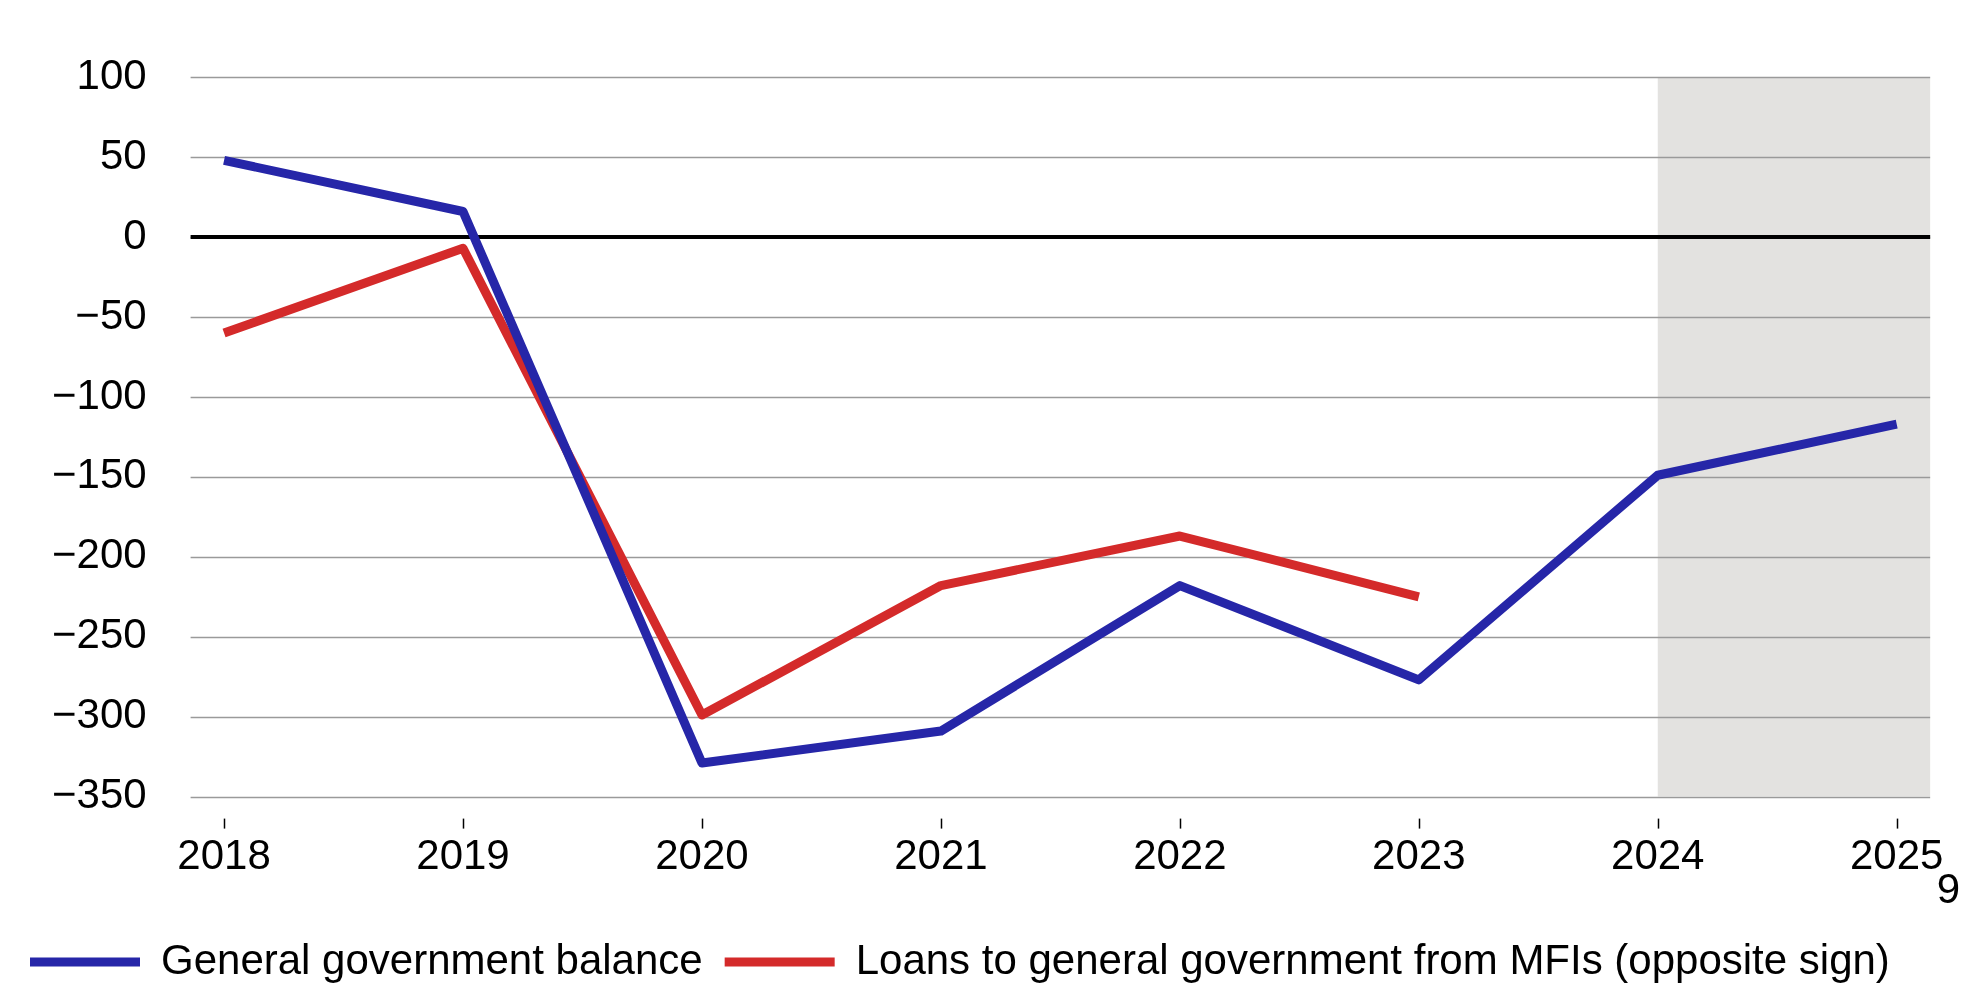  What do you see at coordinates (1419, 855) in the screenshot?
I see `x-tick-label: 2023` at bounding box center [1419, 855].